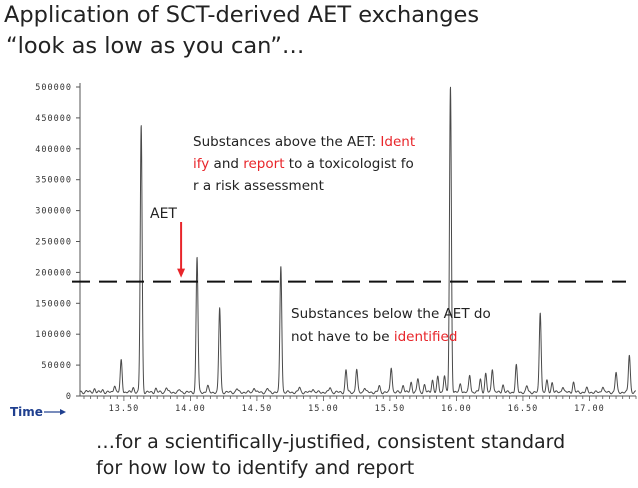 Image resolution: width=638 pixels, height=488 pixels. I want to click on y-tick-label: 100000, so click(53, 335).